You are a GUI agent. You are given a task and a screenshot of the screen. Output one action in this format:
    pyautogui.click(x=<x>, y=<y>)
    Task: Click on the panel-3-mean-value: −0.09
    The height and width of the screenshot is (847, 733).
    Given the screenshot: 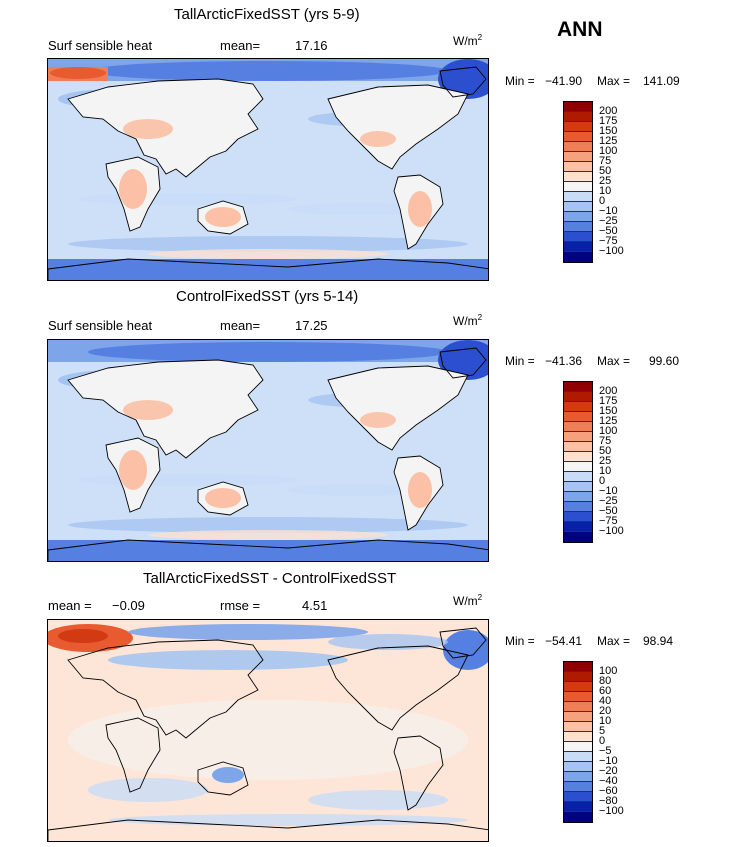 What is the action you would take?
    pyautogui.click(x=128, y=605)
    